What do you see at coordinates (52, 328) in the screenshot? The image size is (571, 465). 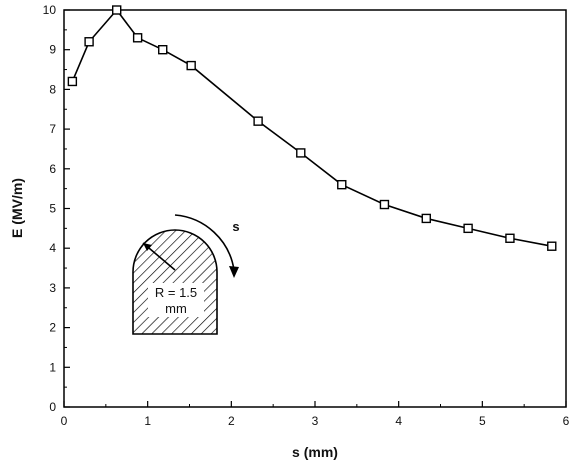 I see `y-tick-label: 2` at bounding box center [52, 328].